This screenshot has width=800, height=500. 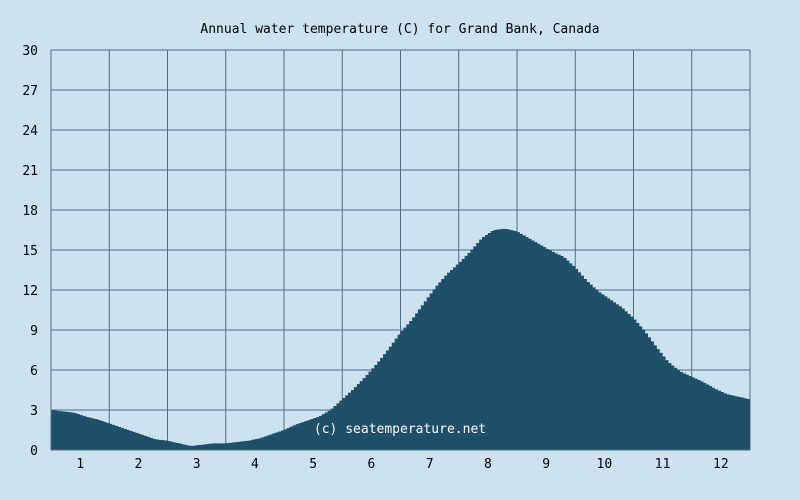 I want to click on y-tick-label: 12, so click(x=30, y=291).